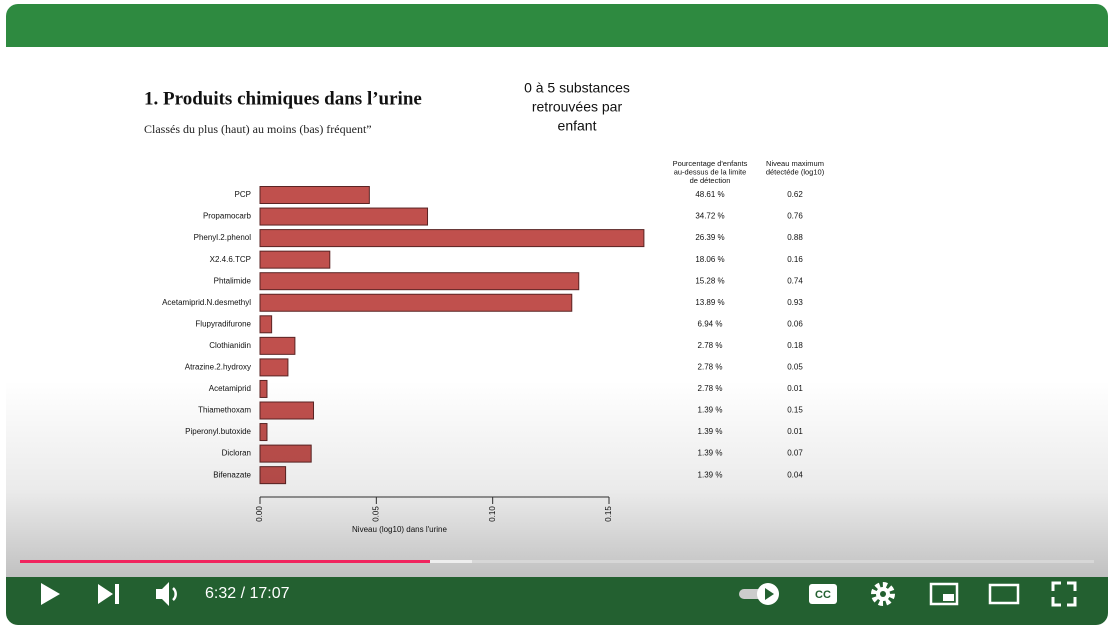 This screenshot has height=628, width=1111. What do you see at coordinates (557, 25) in the screenshot?
I see `slide-header-bar` at bounding box center [557, 25].